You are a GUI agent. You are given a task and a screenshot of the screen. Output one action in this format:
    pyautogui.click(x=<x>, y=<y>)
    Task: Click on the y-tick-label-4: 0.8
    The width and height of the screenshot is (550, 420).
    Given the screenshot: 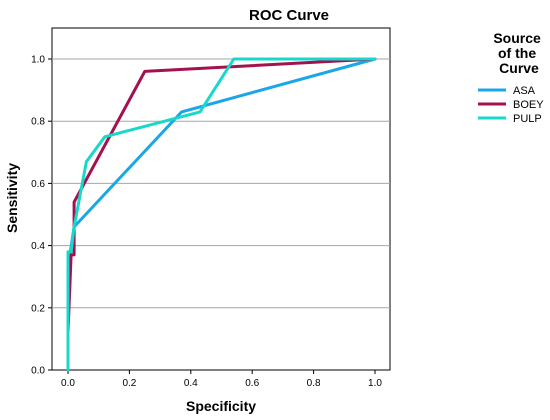 What is the action you would take?
    pyautogui.click(x=38, y=122)
    